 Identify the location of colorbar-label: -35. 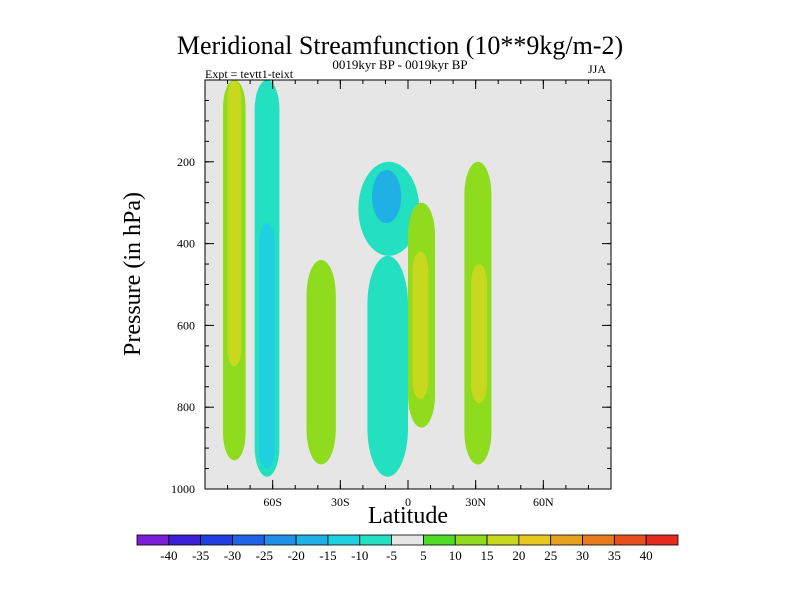
(200, 555).